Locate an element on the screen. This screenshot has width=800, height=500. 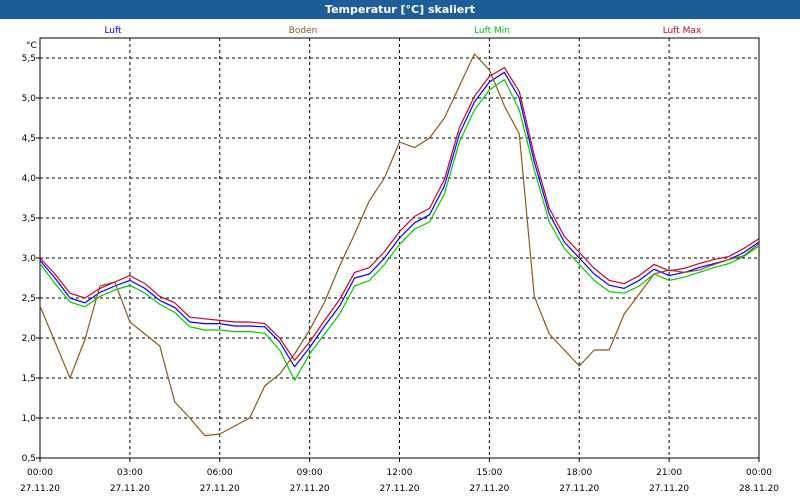
y-tick-label: 3,0 is located at coordinates (29, 259).